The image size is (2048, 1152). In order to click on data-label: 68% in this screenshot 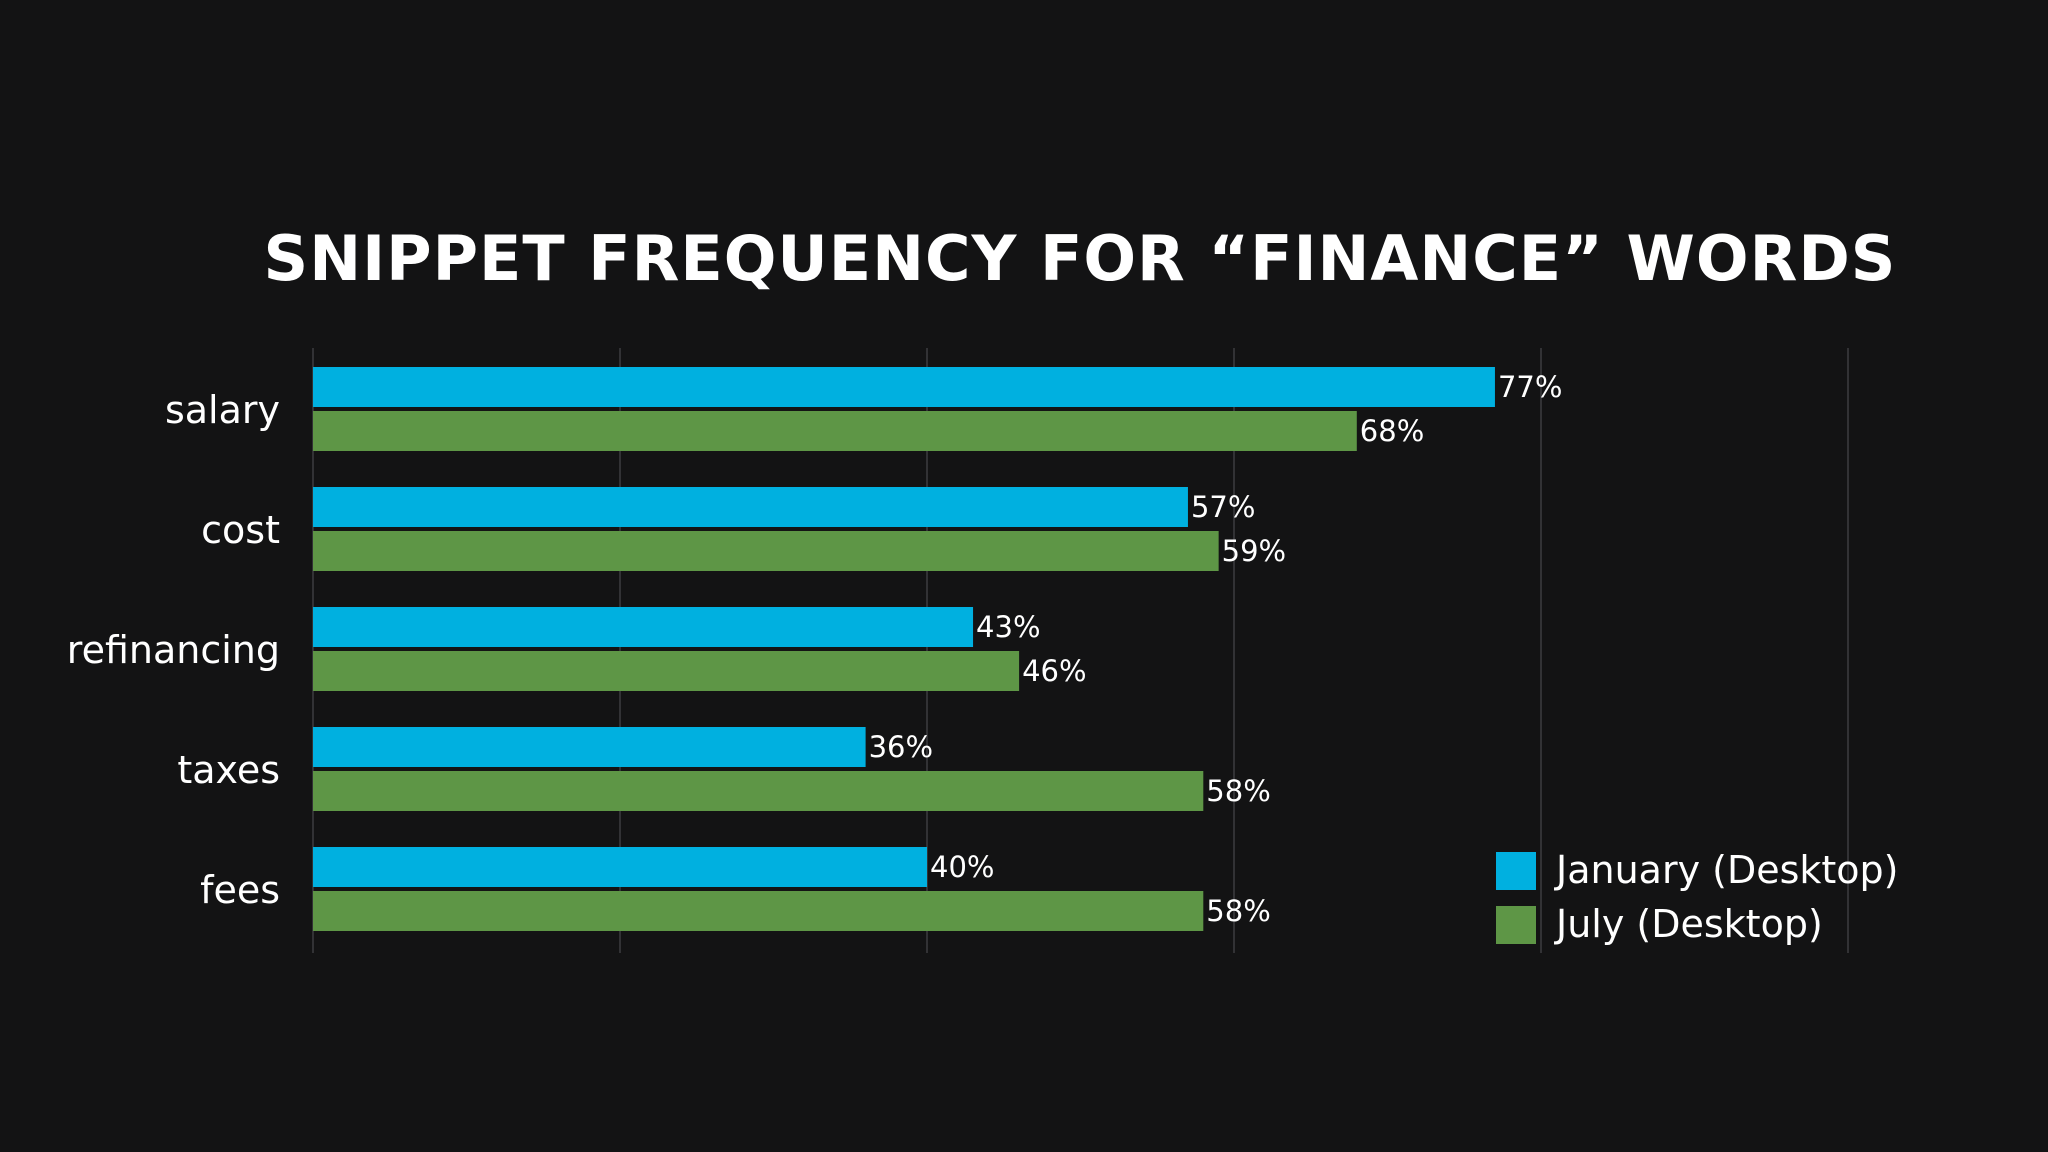, I will do `click(1392, 431)`.